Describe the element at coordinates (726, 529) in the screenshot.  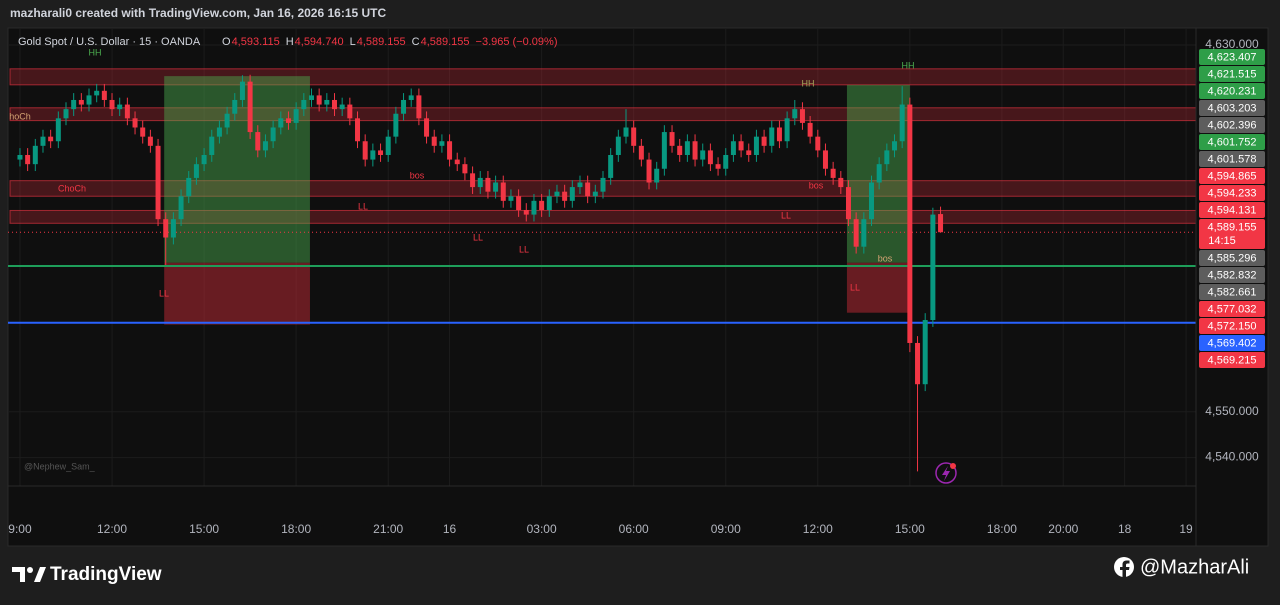
I see `x-tick-label: 09:00` at that location.